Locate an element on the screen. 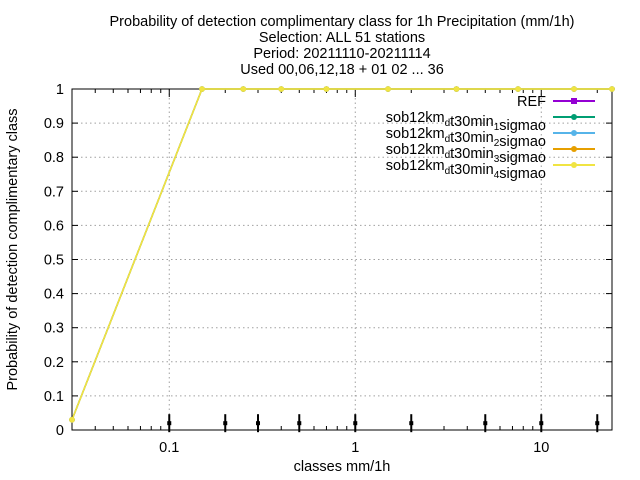  y-tick-label: 0.7 is located at coordinates (54, 192).